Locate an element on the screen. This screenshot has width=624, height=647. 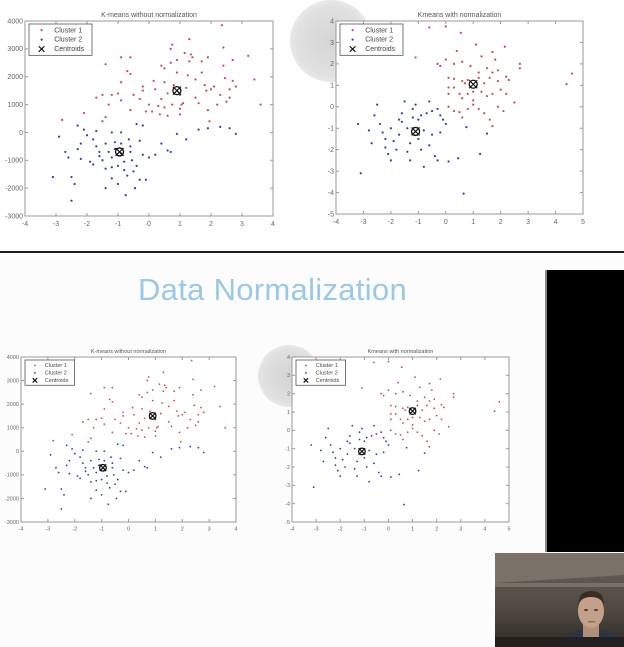
webcam-overlay is located at coordinates (559, 600).